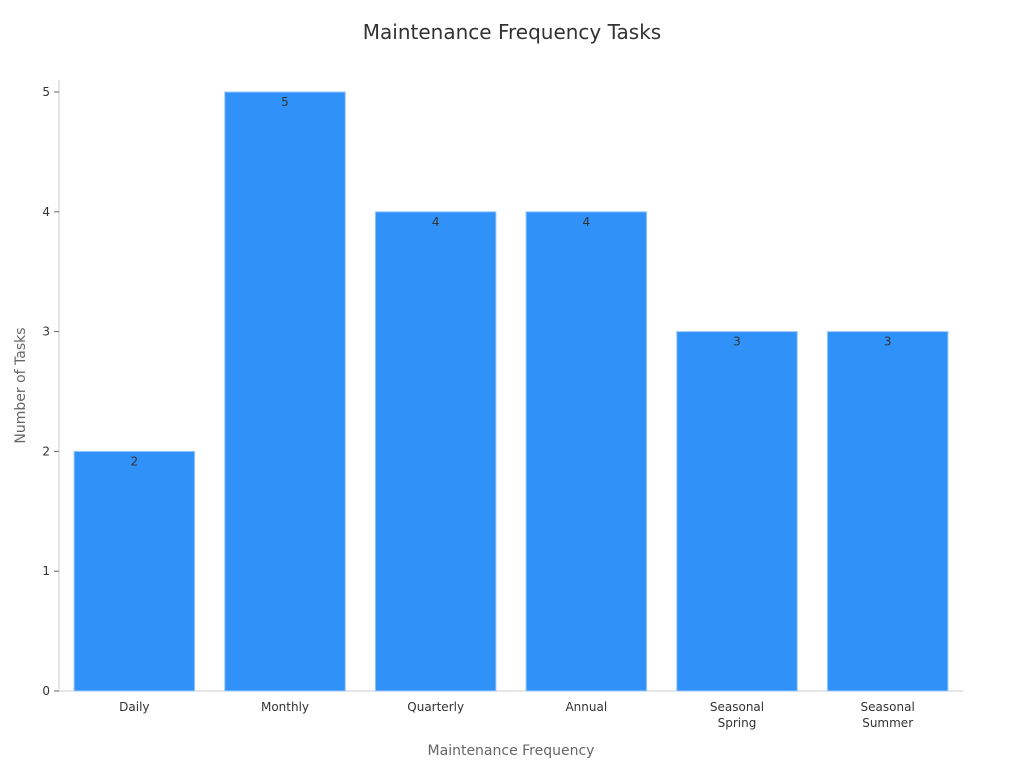  Describe the element at coordinates (46, 451) in the screenshot. I see `y-tick-label: 2` at that location.